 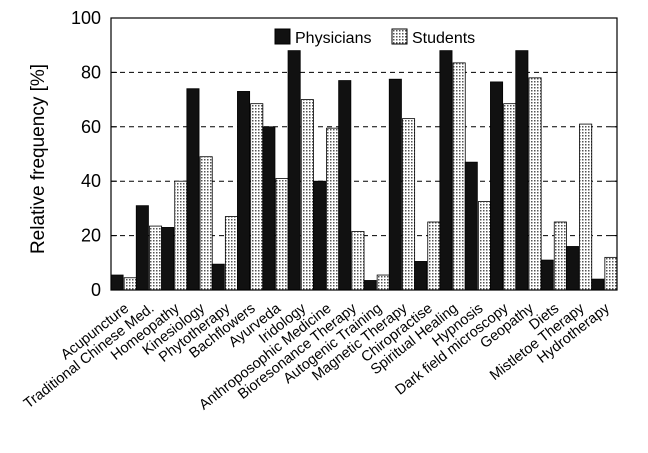 What do you see at coordinates (91, 181) in the screenshot?
I see `y-tick-label: 40` at bounding box center [91, 181].